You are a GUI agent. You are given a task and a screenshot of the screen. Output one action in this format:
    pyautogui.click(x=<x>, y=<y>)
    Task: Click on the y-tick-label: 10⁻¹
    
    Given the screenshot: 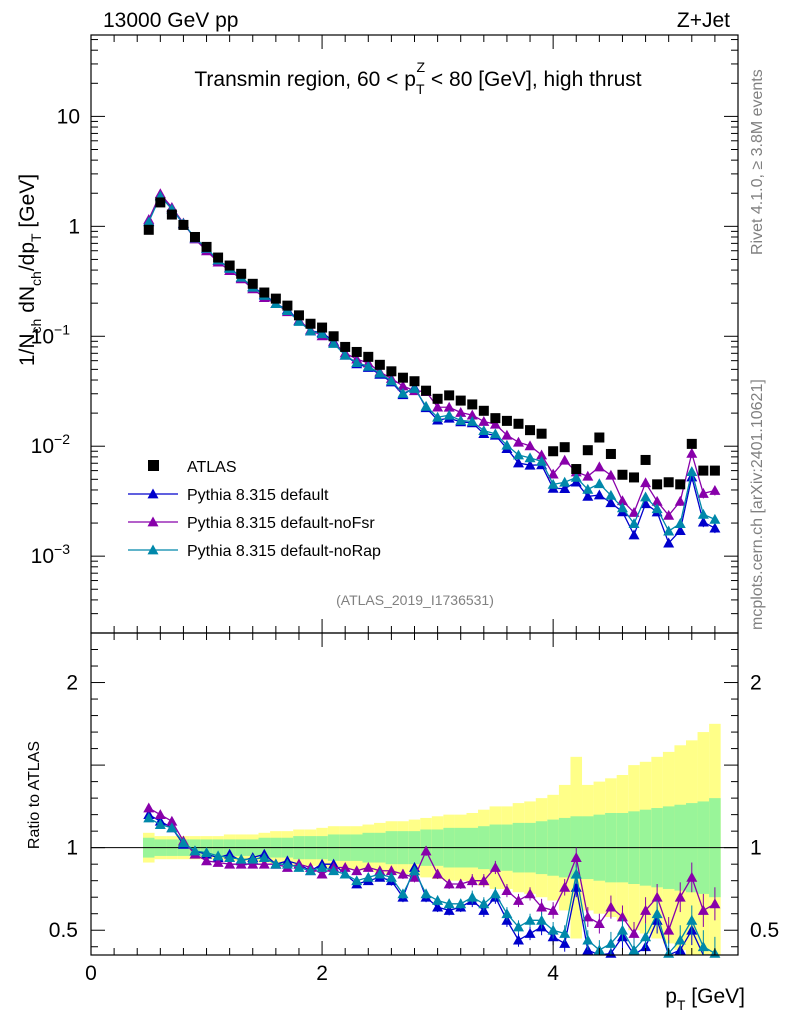 What is the action you would take?
    pyautogui.click(x=51, y=334)
    